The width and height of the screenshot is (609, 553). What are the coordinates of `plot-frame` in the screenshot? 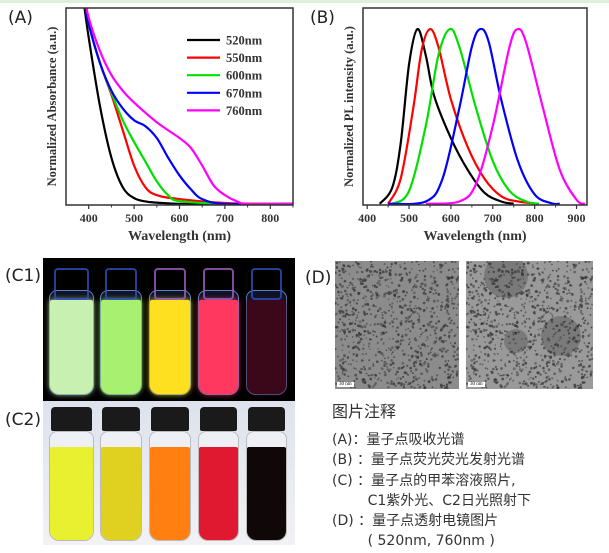 It's located at (475, 106).